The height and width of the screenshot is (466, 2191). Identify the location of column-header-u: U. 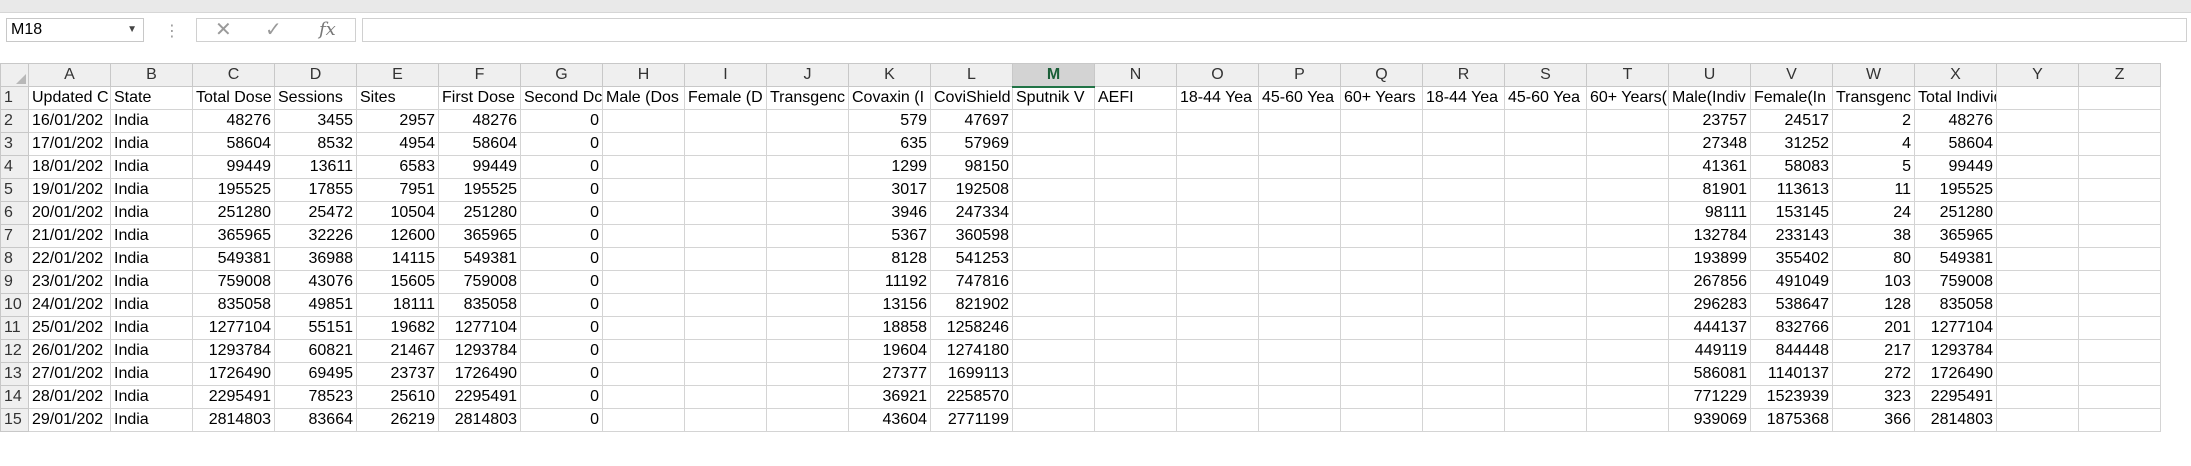
(1709, 75).